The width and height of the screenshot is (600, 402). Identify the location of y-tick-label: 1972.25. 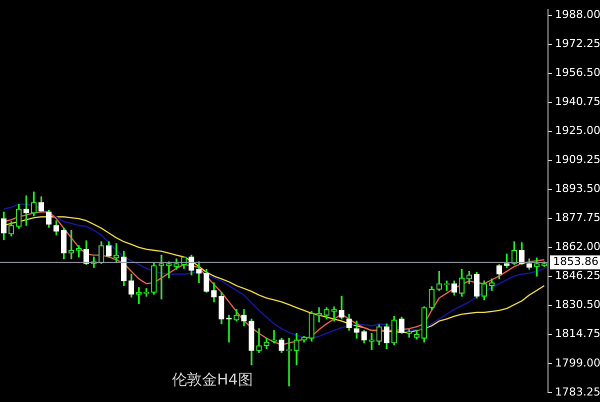
(577, 43).